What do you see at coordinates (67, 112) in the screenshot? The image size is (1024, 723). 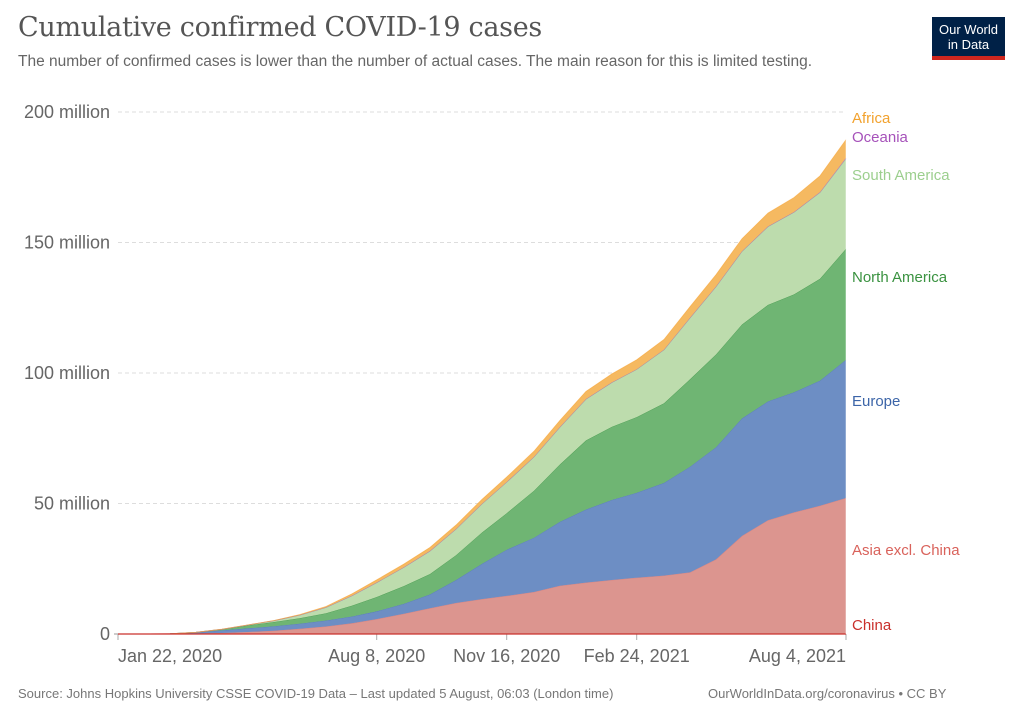 I see `y-tick-label: 200 million` at bounding box center [67, 112].